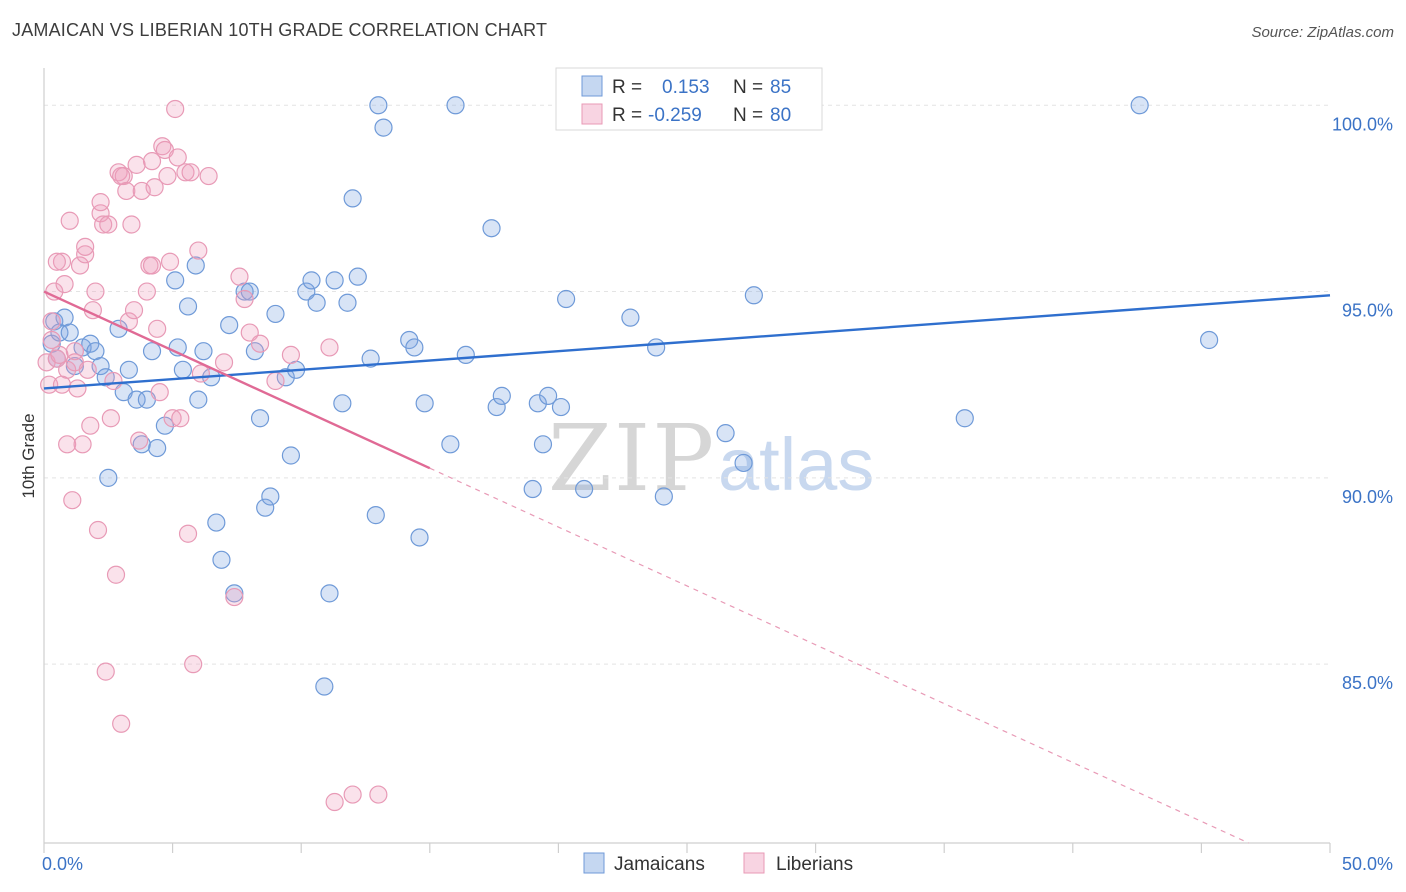  I want to click on stats-legend: R = 0.153 N = 85 R = -0.259 N = 80, so click(689, 99).